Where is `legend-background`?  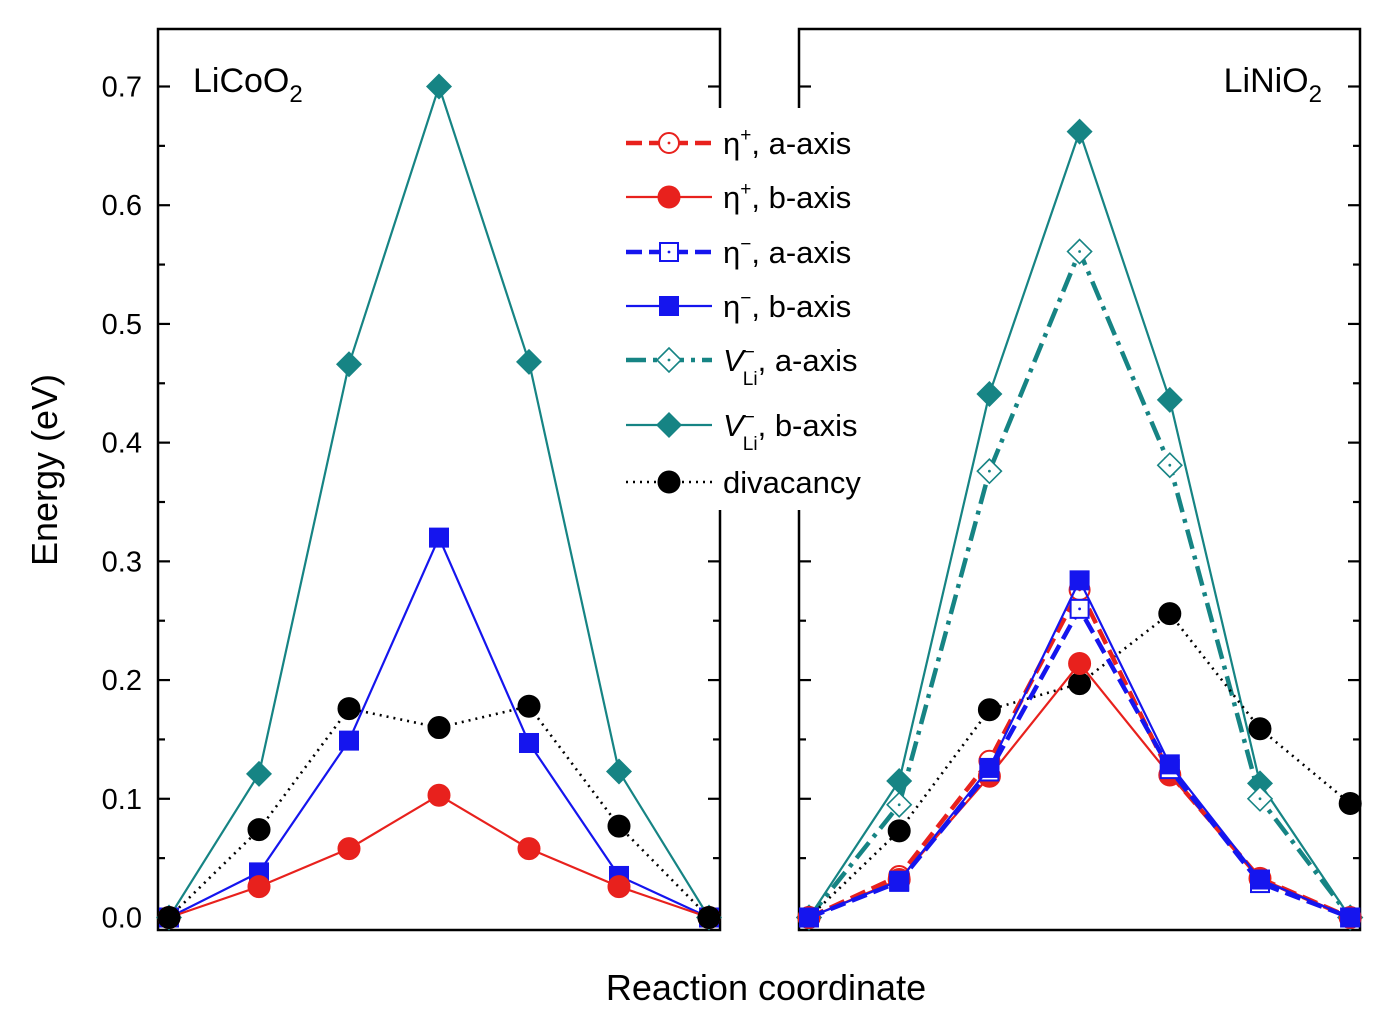
legend-background is located at coordinates (750, 309).